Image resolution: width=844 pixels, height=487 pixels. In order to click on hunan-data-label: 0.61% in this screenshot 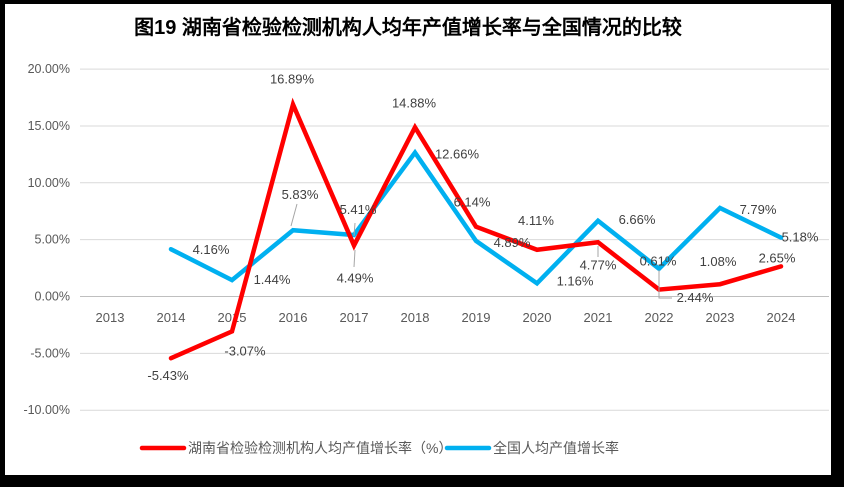, I will do `click(658, 261)`.